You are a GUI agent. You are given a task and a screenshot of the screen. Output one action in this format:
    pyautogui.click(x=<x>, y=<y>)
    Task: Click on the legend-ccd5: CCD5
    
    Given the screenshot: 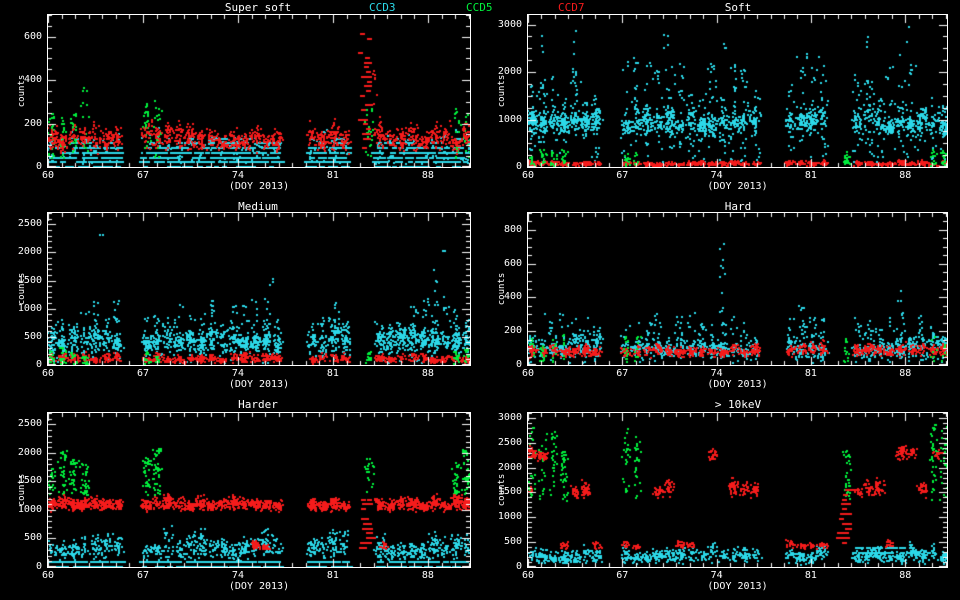 What is the action you would take?
    pyautogui.click(x=479, y=7)
    